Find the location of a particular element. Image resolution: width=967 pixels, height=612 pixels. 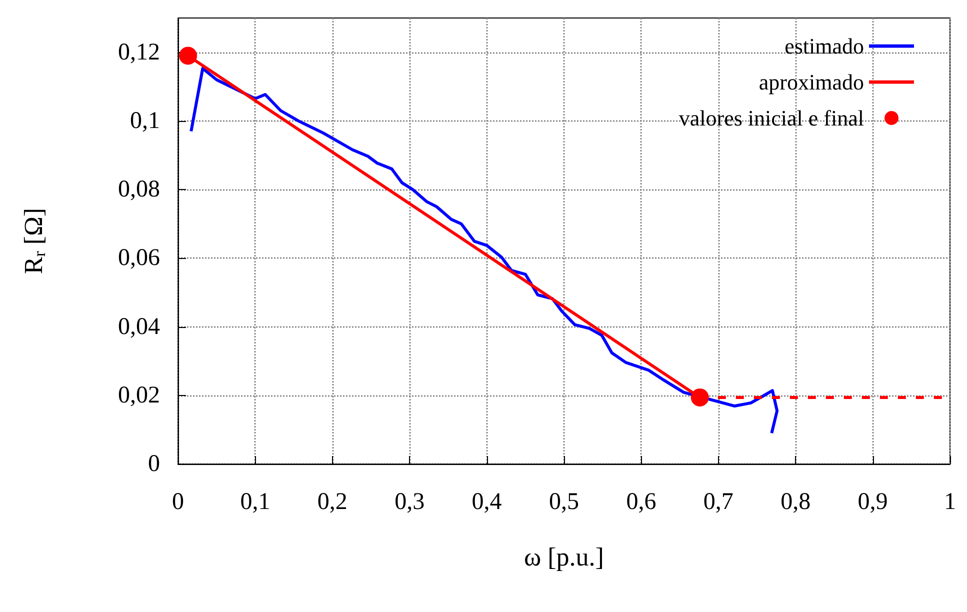

x-tick-label: 0,5 is located at coordinates (564, 502).